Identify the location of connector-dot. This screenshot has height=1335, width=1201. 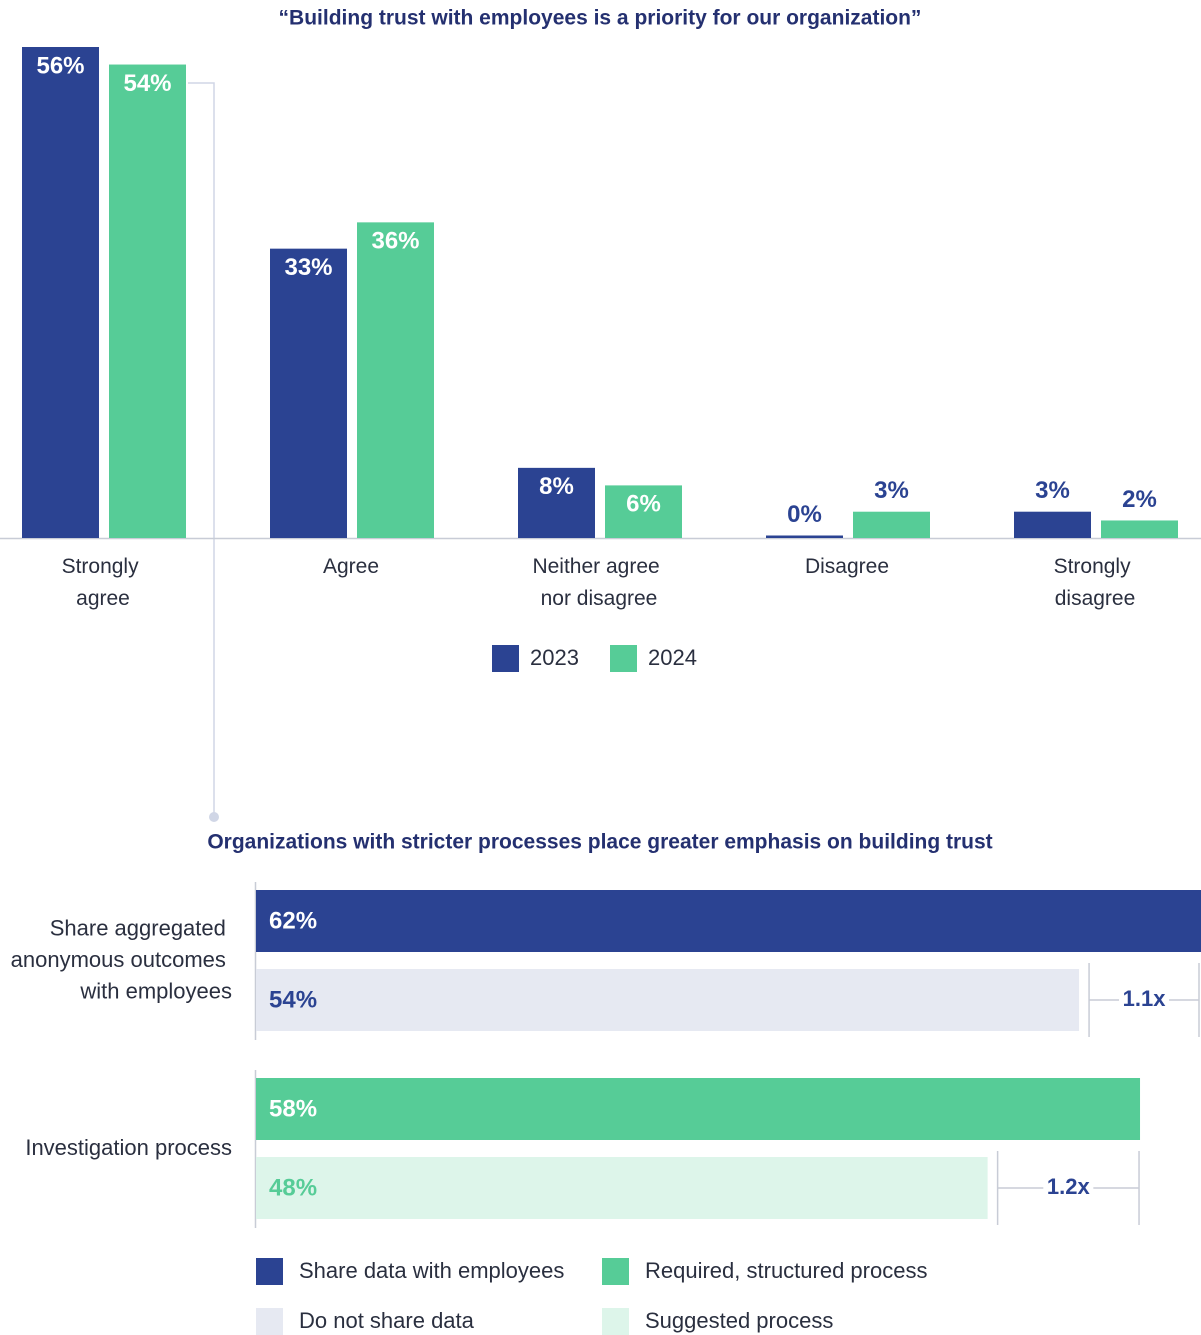
(214, 817).